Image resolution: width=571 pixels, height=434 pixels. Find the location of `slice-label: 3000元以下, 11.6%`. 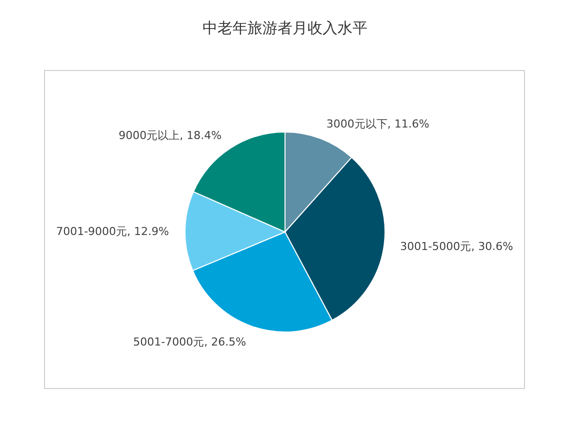

slice-label: 3000元以下, 11.6% is located at coordinates (378, 124).